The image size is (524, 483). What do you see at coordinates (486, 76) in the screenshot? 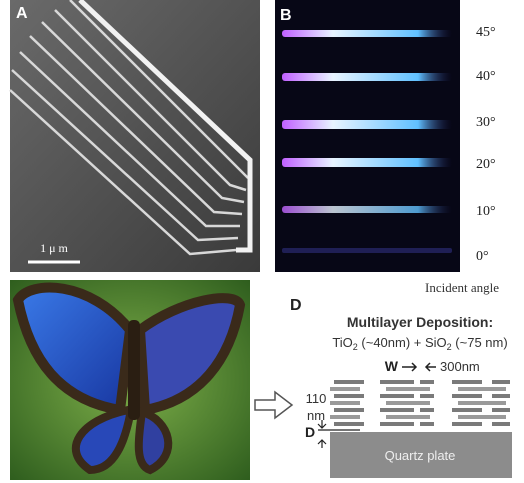
I see `angle-label: 40°` at bounding box center [486, 76].